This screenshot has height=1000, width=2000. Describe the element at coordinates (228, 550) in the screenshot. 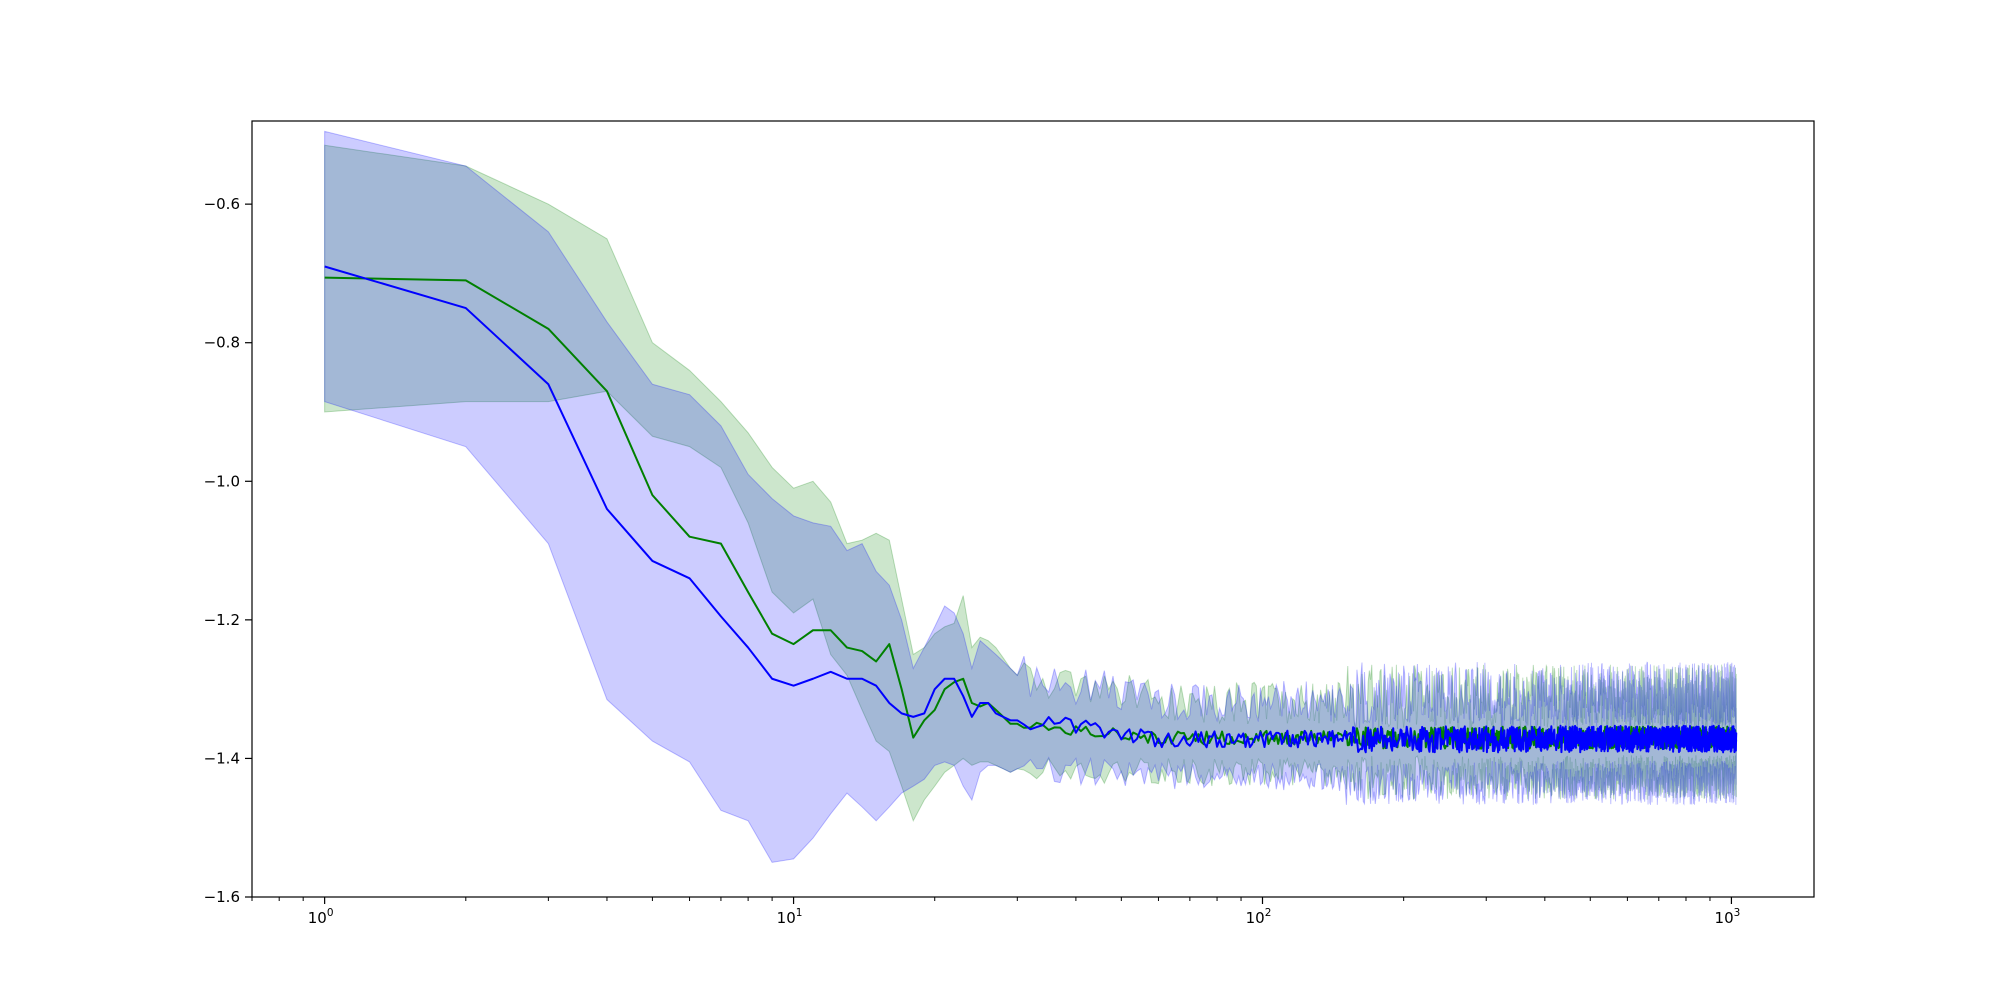

I see `y-axis: −0.6 −0.8 −1.0 −1.2 −1.4 −1.6` at that location.